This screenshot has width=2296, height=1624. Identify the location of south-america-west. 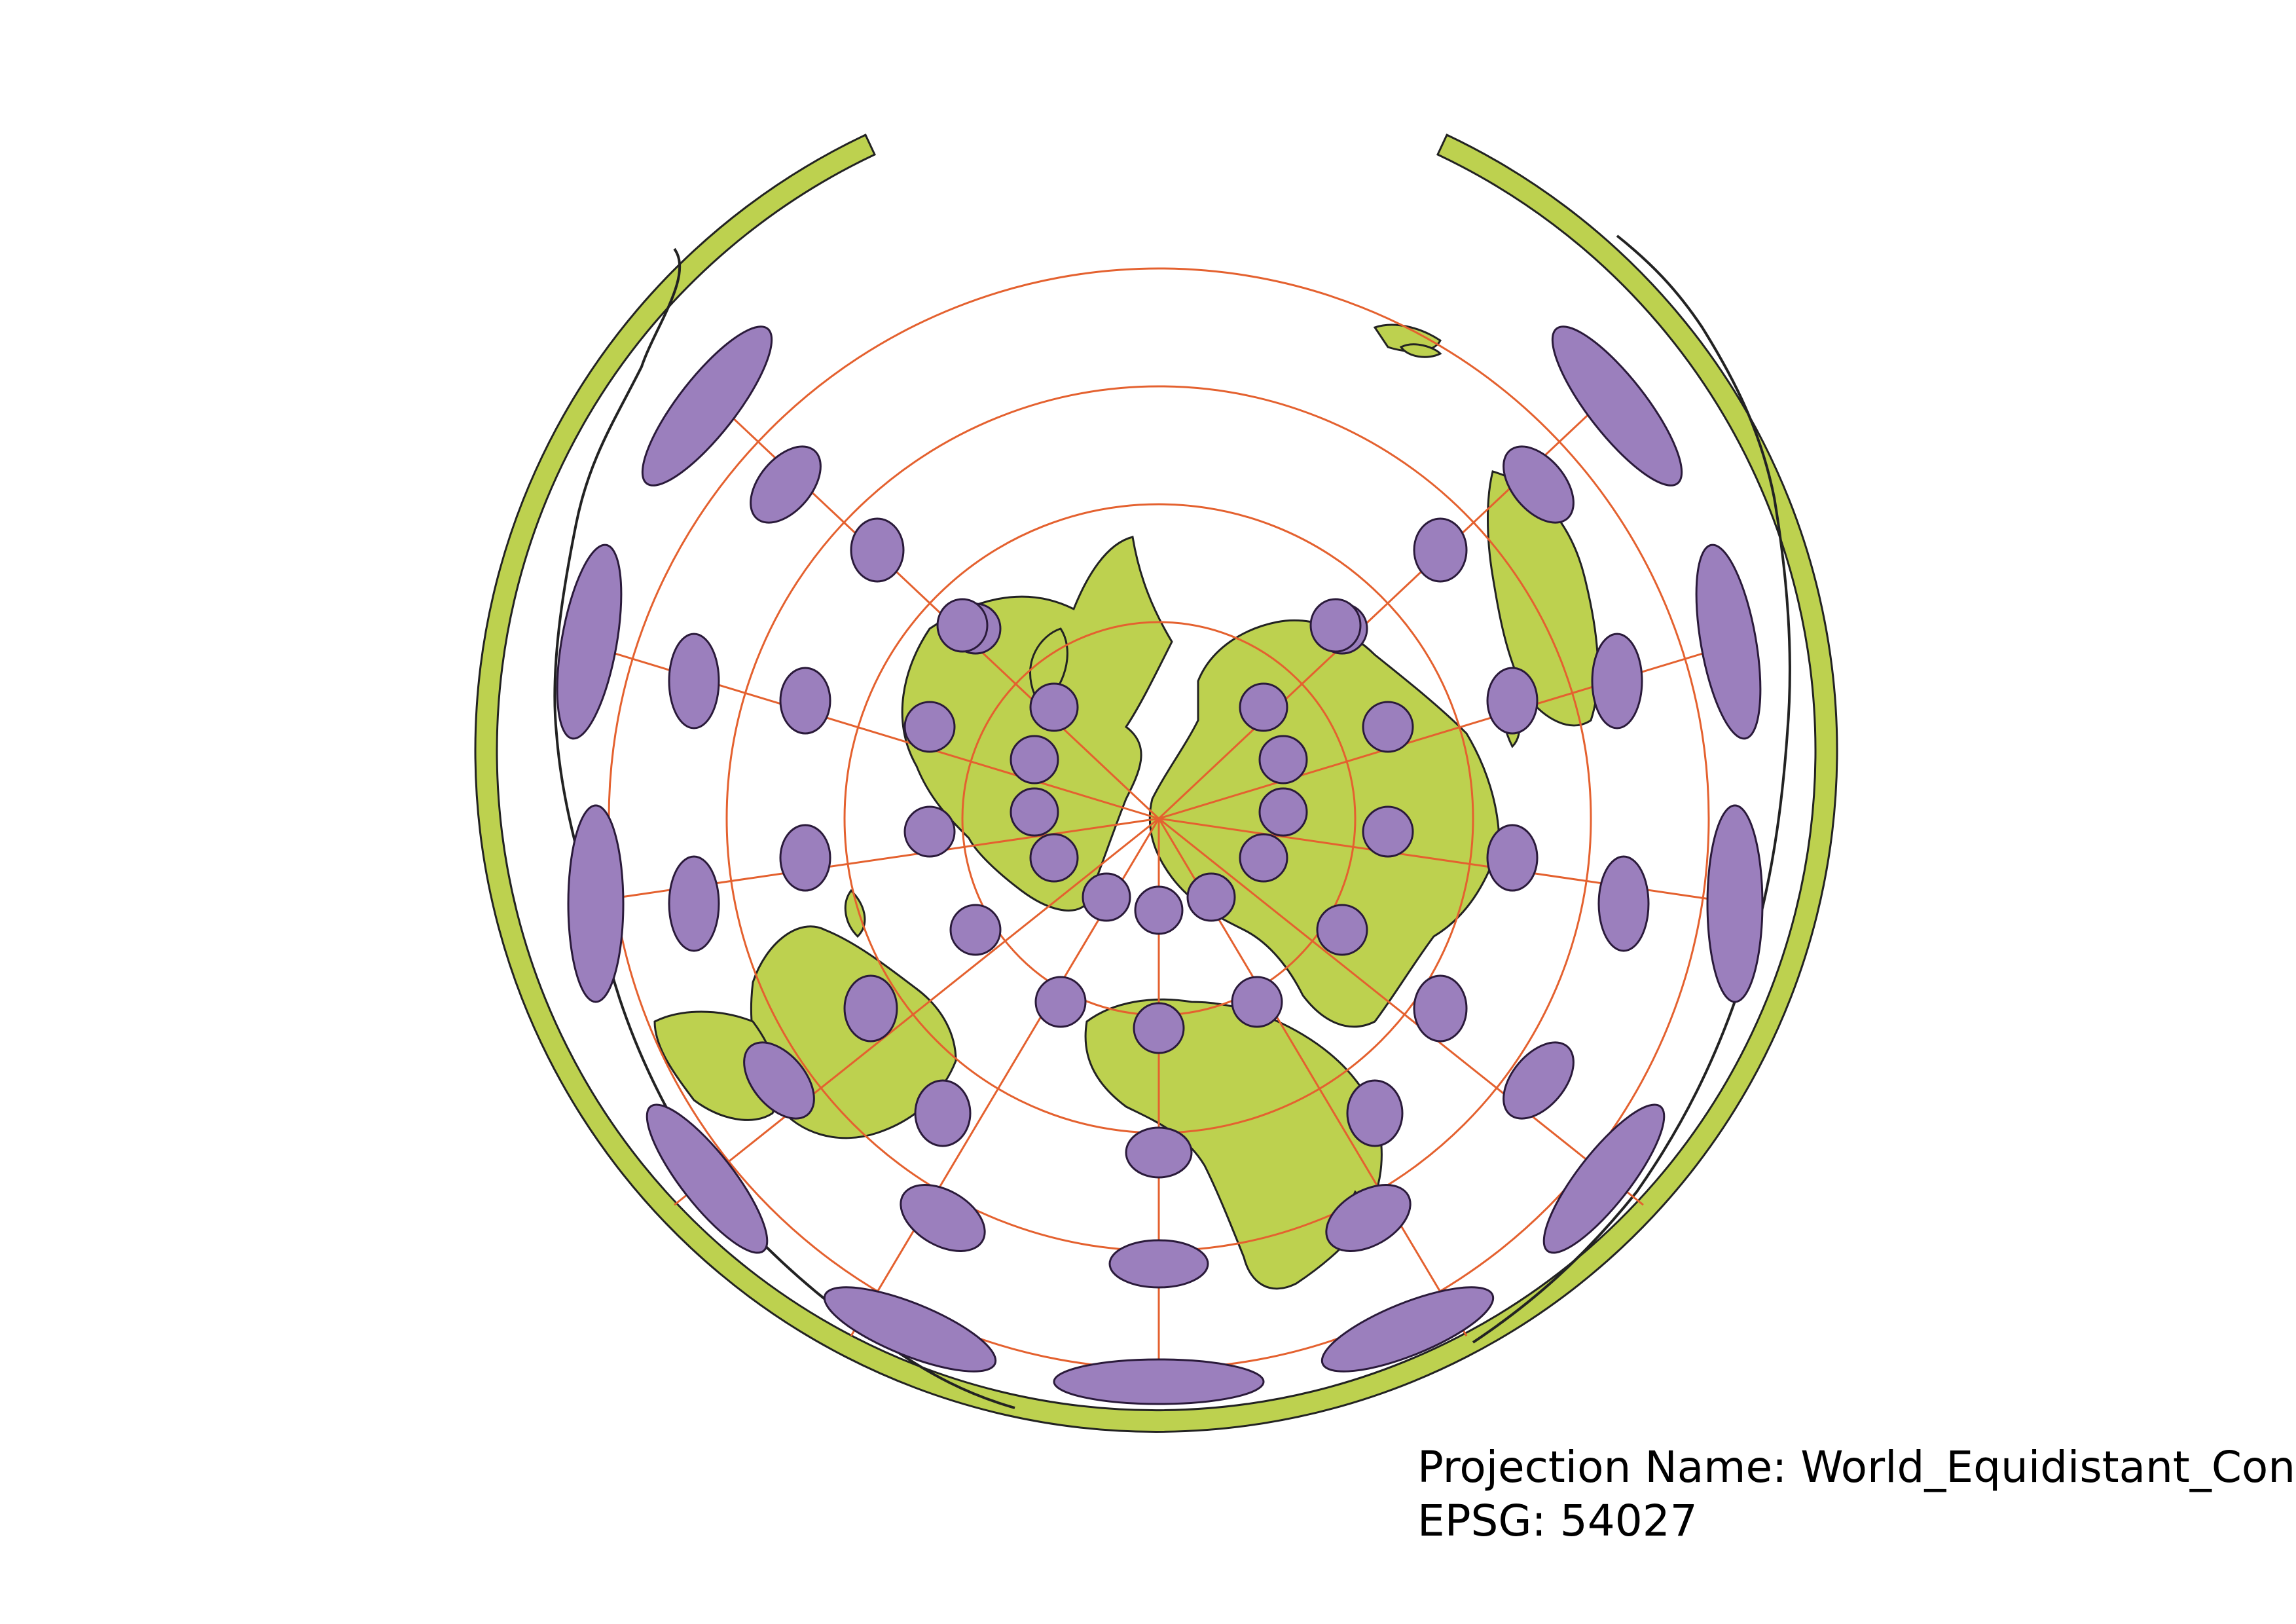
(716, 1065).